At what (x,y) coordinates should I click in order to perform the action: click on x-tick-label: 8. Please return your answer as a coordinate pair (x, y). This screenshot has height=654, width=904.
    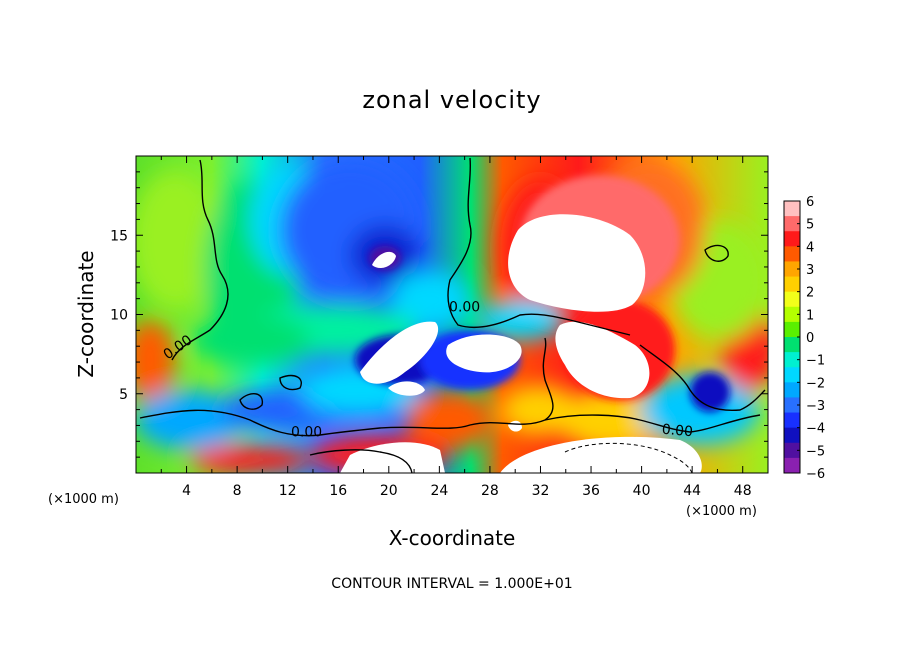
    Looking at the image, I should click on (237, 491).